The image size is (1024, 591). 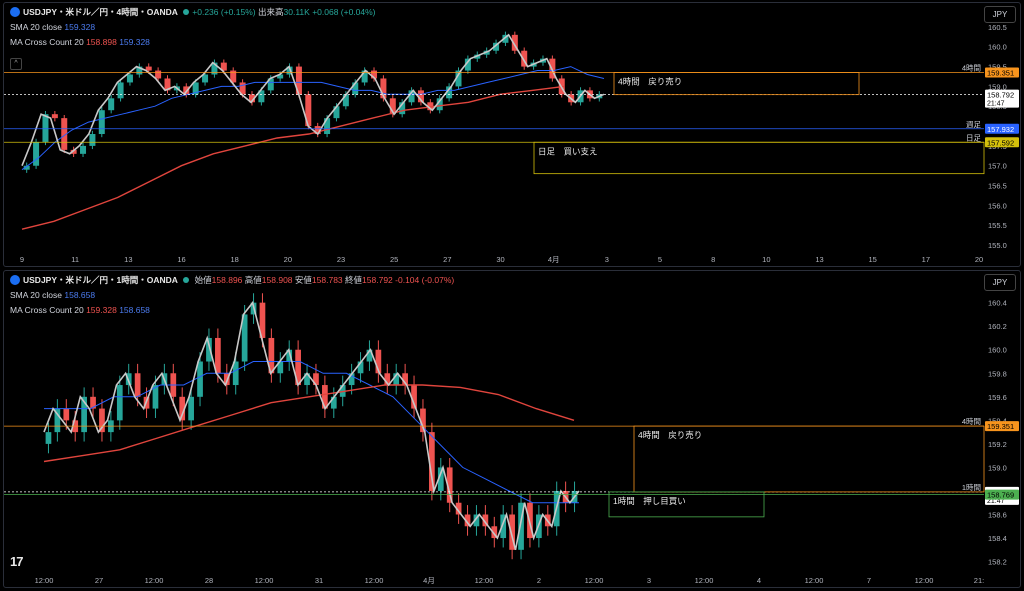 What do you see at coordinates (100, 280) in the screenshot?
I see `symbol-title: USDJPY・米ドル／円・1時間・OANDA` at bounding box center [100, 280].